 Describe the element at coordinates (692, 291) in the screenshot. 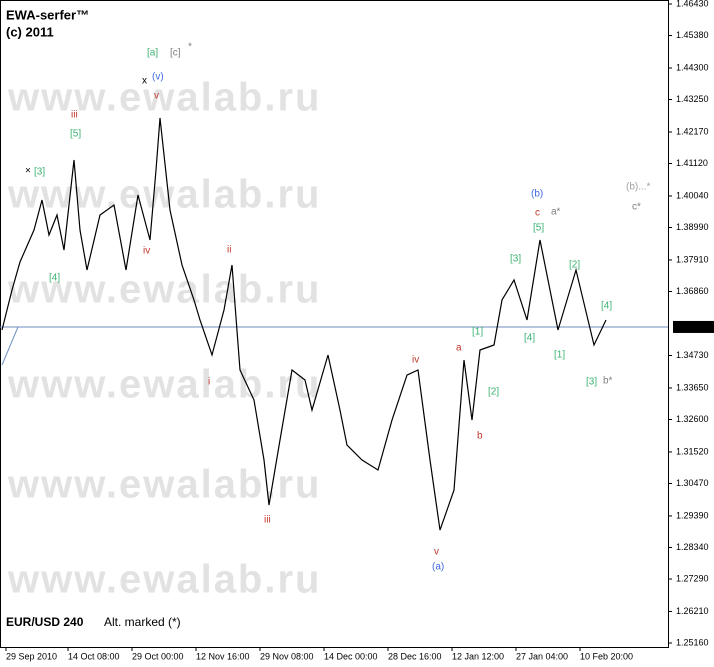

I see `y-tick-label: 1.36860` at that location.